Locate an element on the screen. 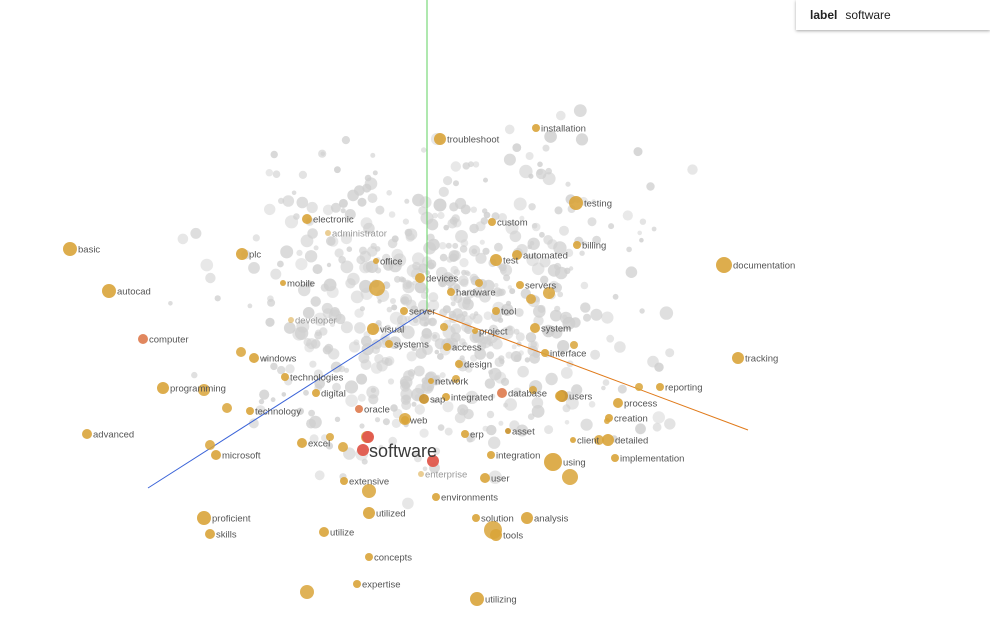 This screenshot has width=990, height=635. neighbor-point-utilizing is located at coordinates (477, 599).